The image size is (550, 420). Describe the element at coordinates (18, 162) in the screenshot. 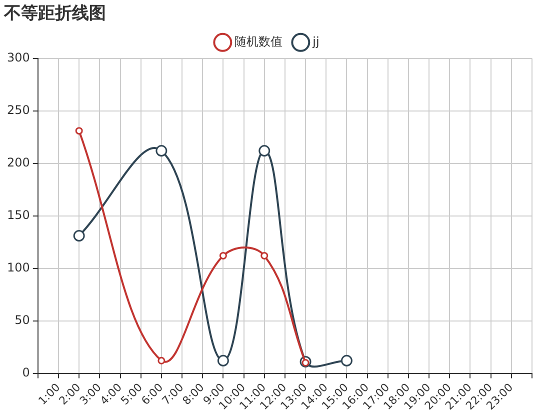

I see `y-tick-label: 200` at that location.